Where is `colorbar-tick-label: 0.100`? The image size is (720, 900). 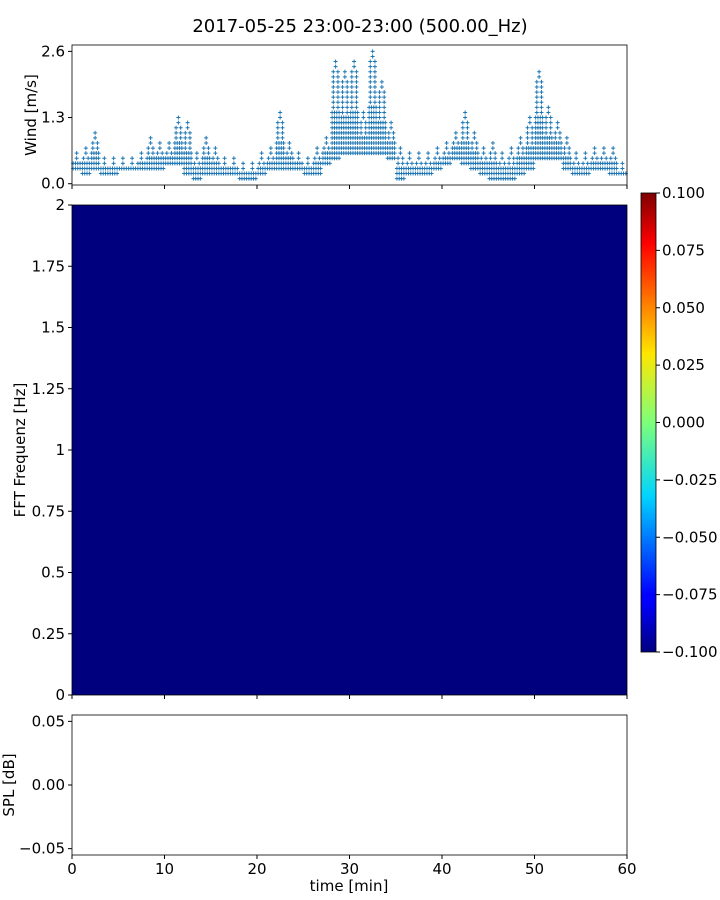
colorbar-tick-label: 0.100 is located at coordinates (683, 193).